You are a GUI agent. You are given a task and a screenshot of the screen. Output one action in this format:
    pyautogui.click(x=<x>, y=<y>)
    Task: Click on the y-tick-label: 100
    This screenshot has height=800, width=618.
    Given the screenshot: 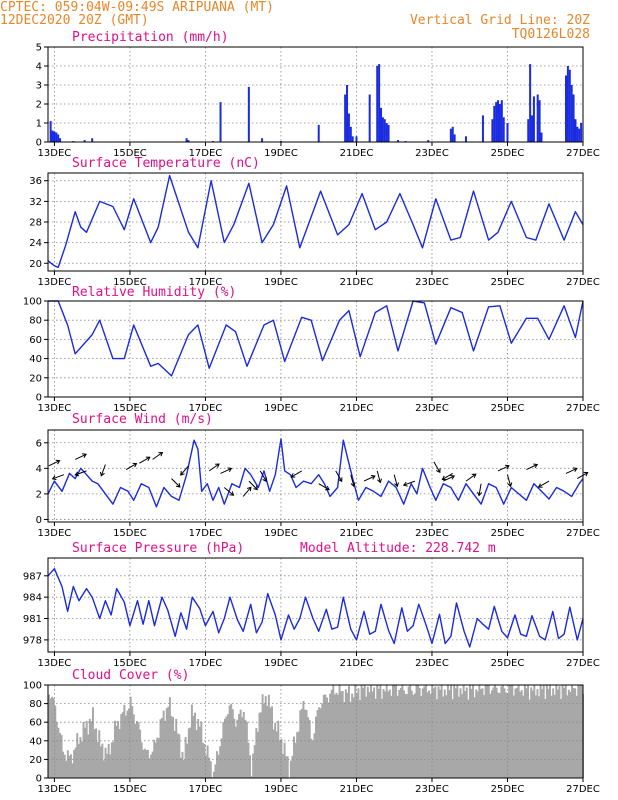 What is the action you would take?
    pyautogui.click(x=32, y=302)
    